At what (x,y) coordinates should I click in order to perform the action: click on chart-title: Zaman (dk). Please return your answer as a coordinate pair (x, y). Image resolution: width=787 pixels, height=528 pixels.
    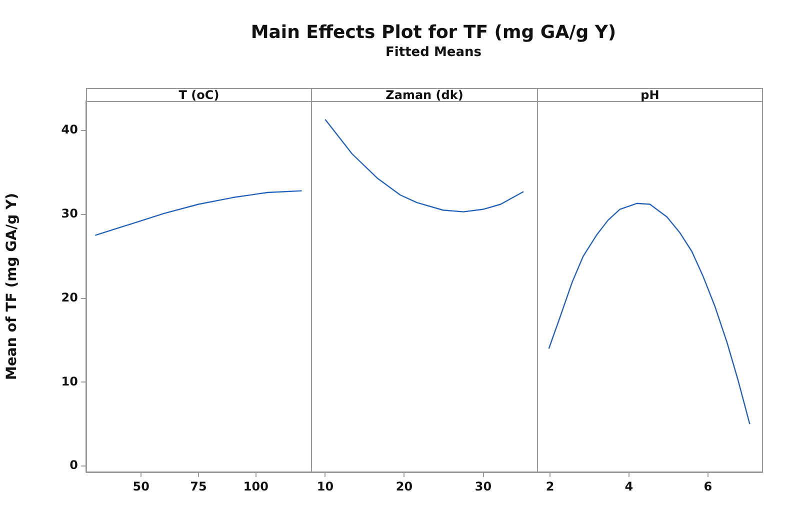
    Looking at the image, I should click on (424, 95).